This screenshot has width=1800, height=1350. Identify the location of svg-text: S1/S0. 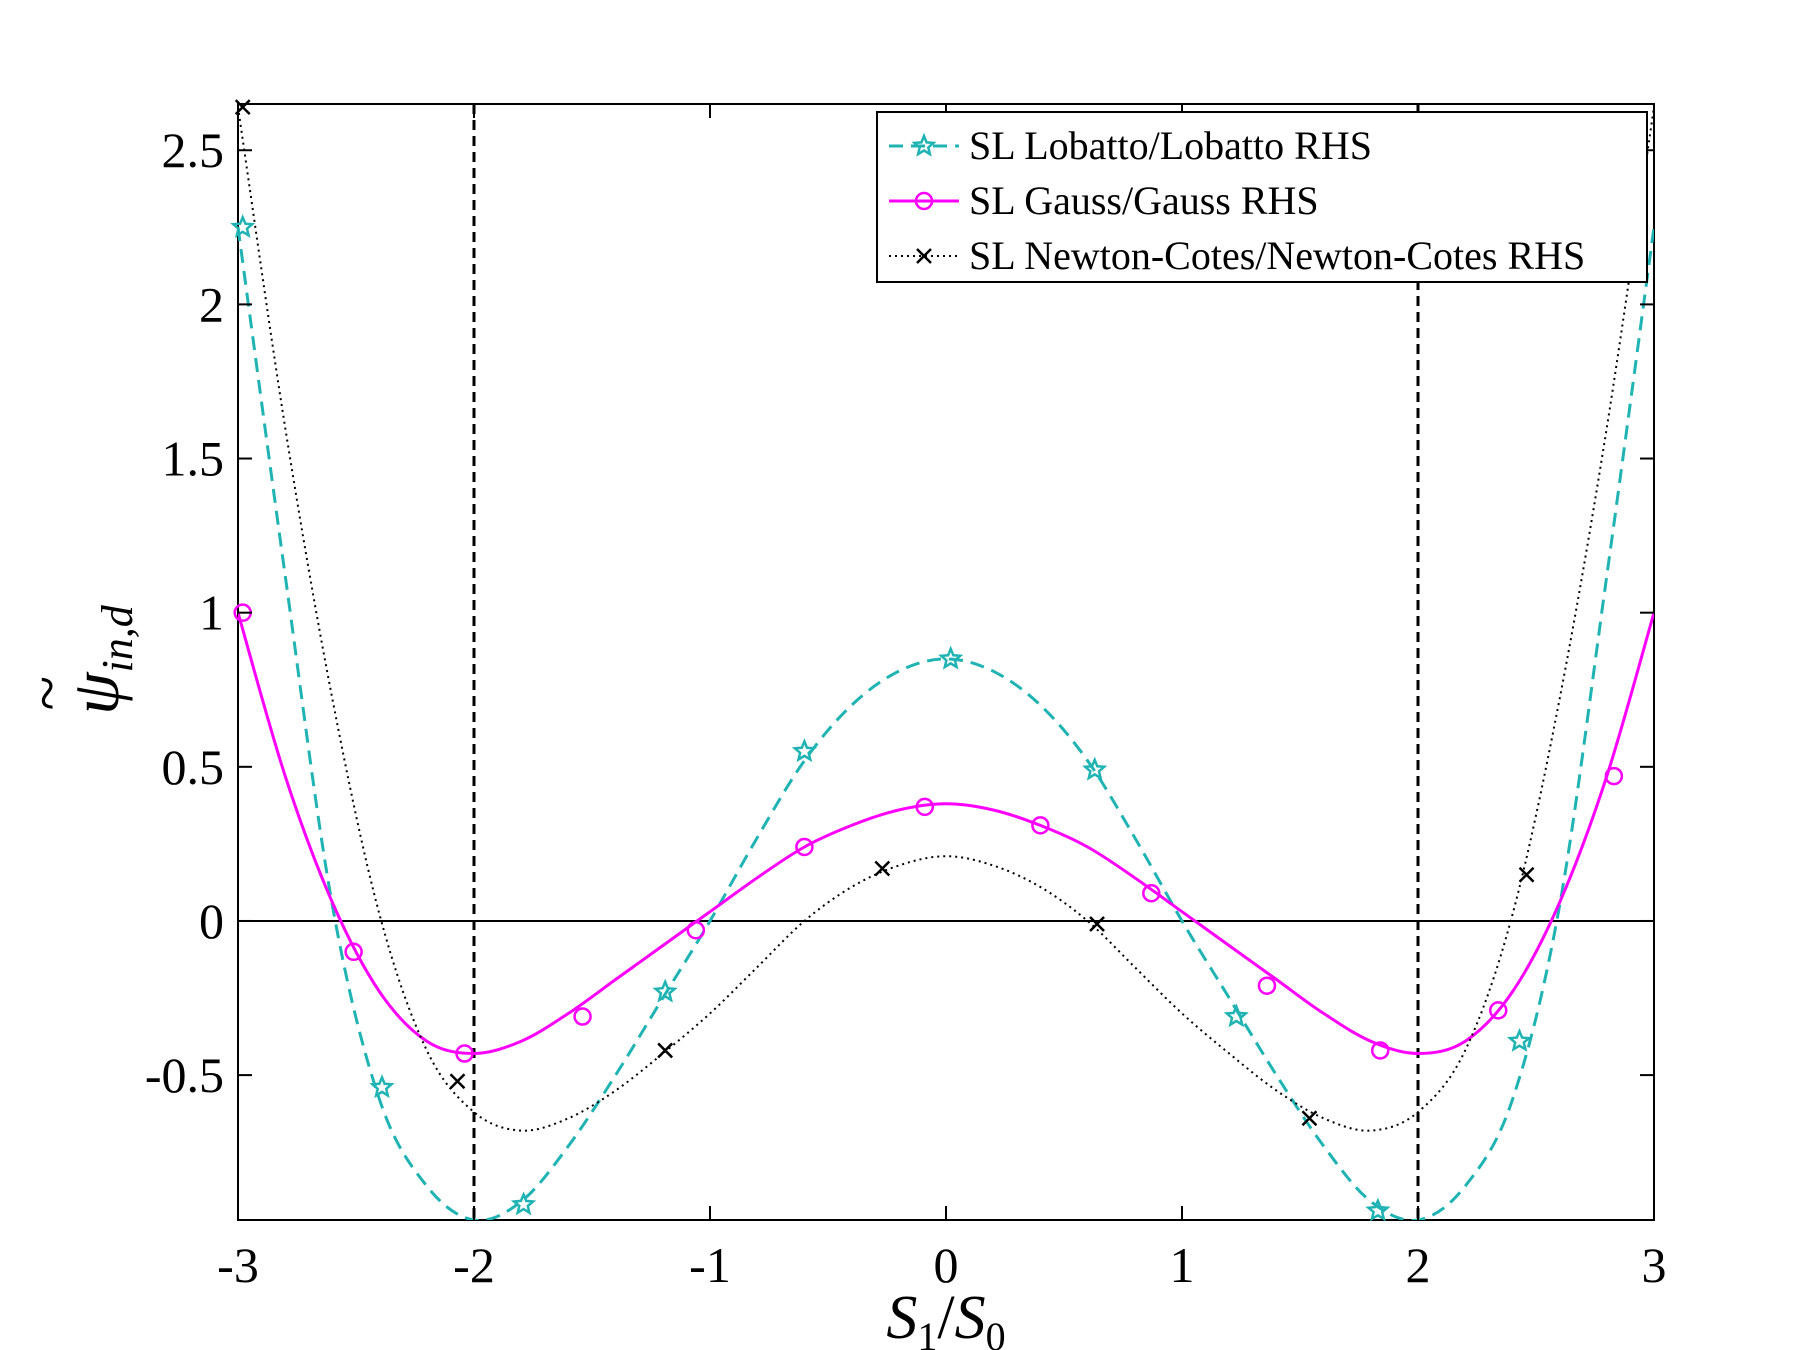
(945, 1317).